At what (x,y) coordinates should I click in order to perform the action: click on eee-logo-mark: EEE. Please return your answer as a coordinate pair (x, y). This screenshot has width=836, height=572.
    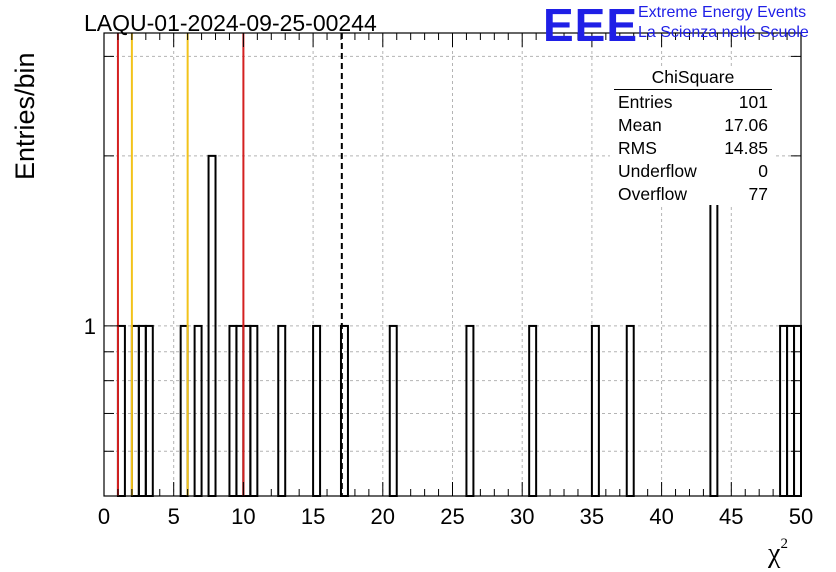
    Looking at the image, I should click on (591, 25).